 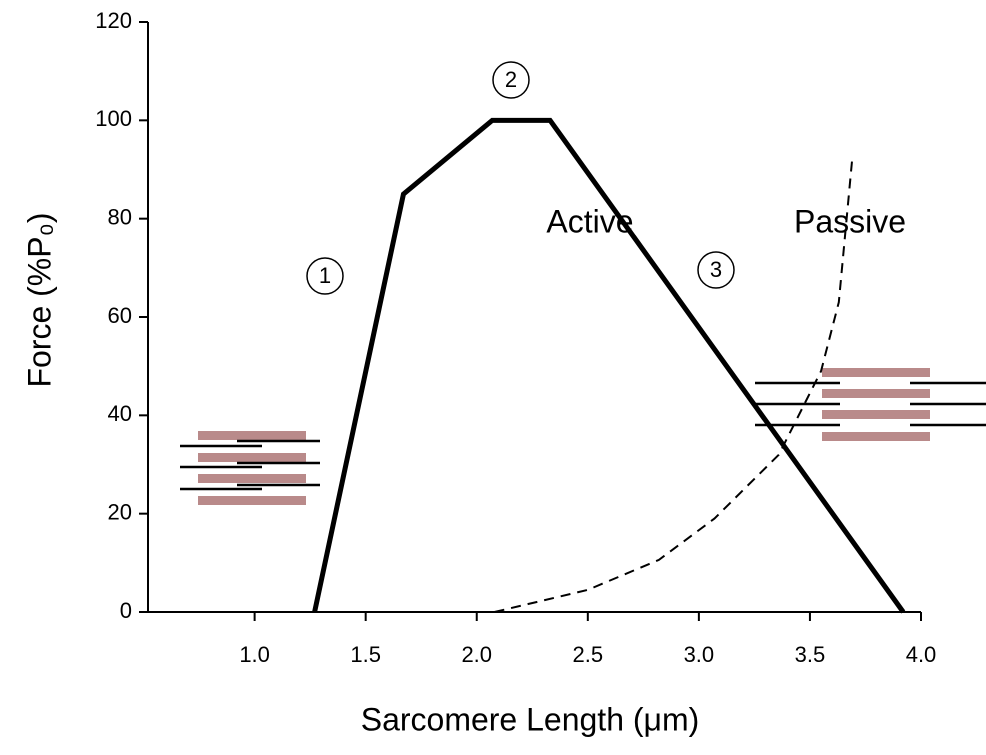 I want to click on sarcomere-icon, so click(x=564, y=436).